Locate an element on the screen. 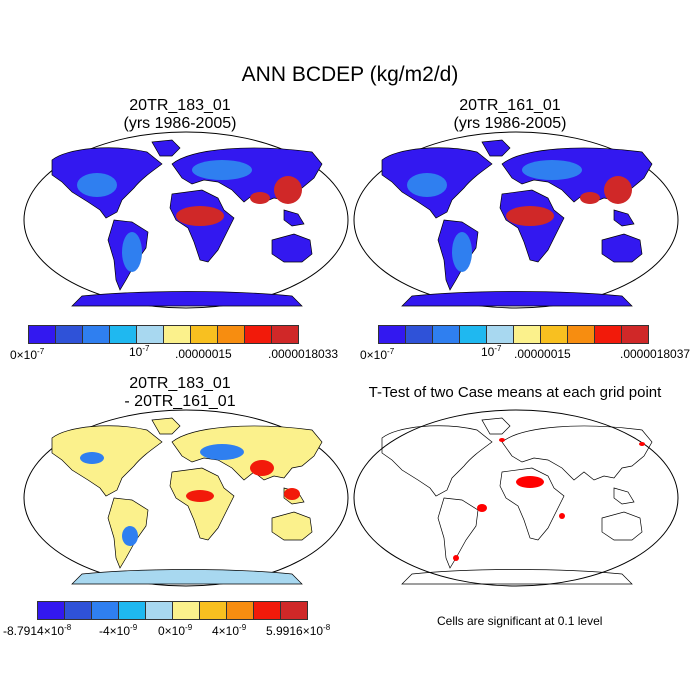  region-south-asia-high is located at coordinates (590, 198).